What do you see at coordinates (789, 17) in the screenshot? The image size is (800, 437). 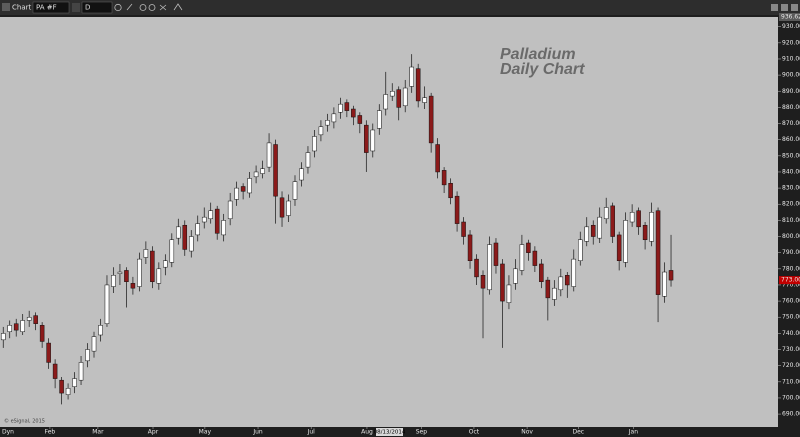 I see `top-marker-box` at bounding box center [789, 17].